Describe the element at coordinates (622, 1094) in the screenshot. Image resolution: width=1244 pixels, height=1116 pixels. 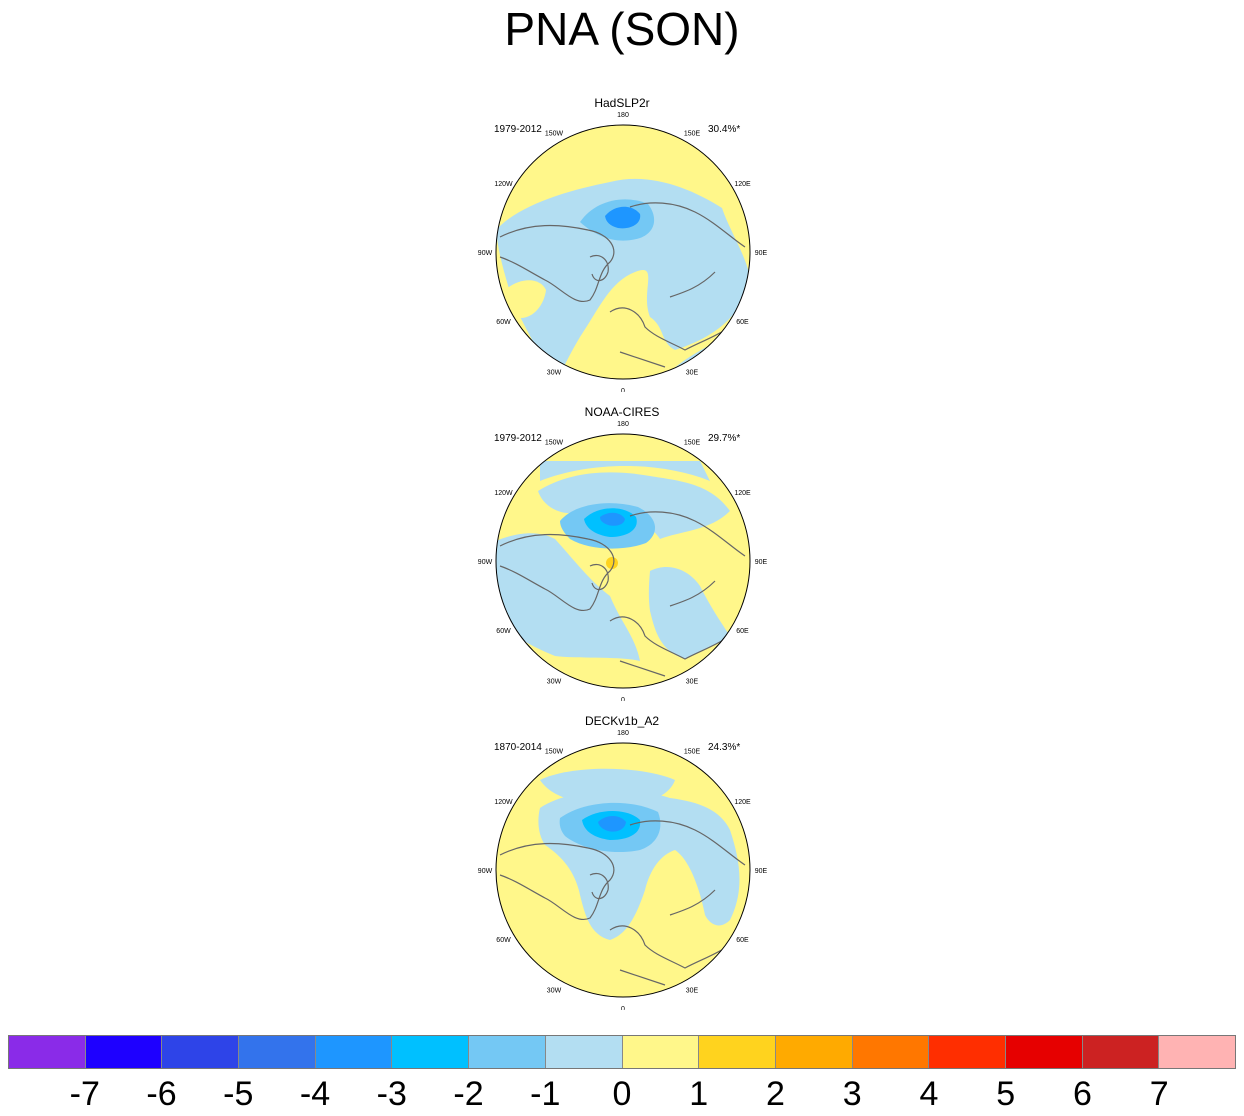
I see `colorbar-label: 0` at that location.